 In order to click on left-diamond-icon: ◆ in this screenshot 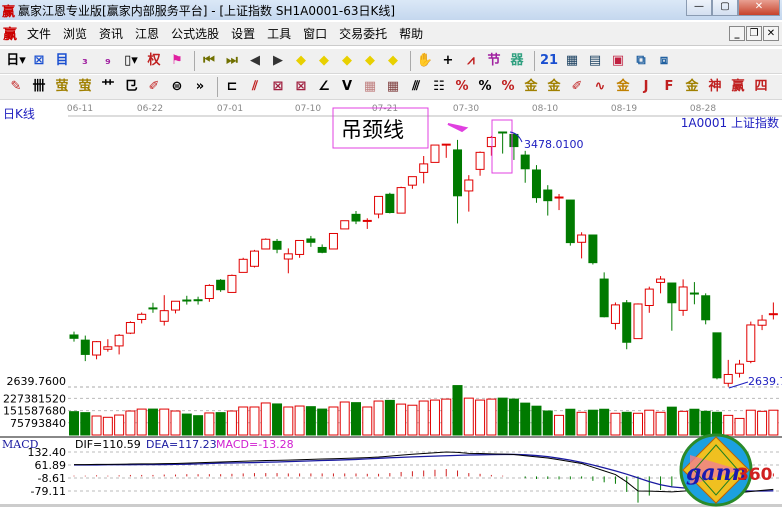, I will do `click(301, 60)`.